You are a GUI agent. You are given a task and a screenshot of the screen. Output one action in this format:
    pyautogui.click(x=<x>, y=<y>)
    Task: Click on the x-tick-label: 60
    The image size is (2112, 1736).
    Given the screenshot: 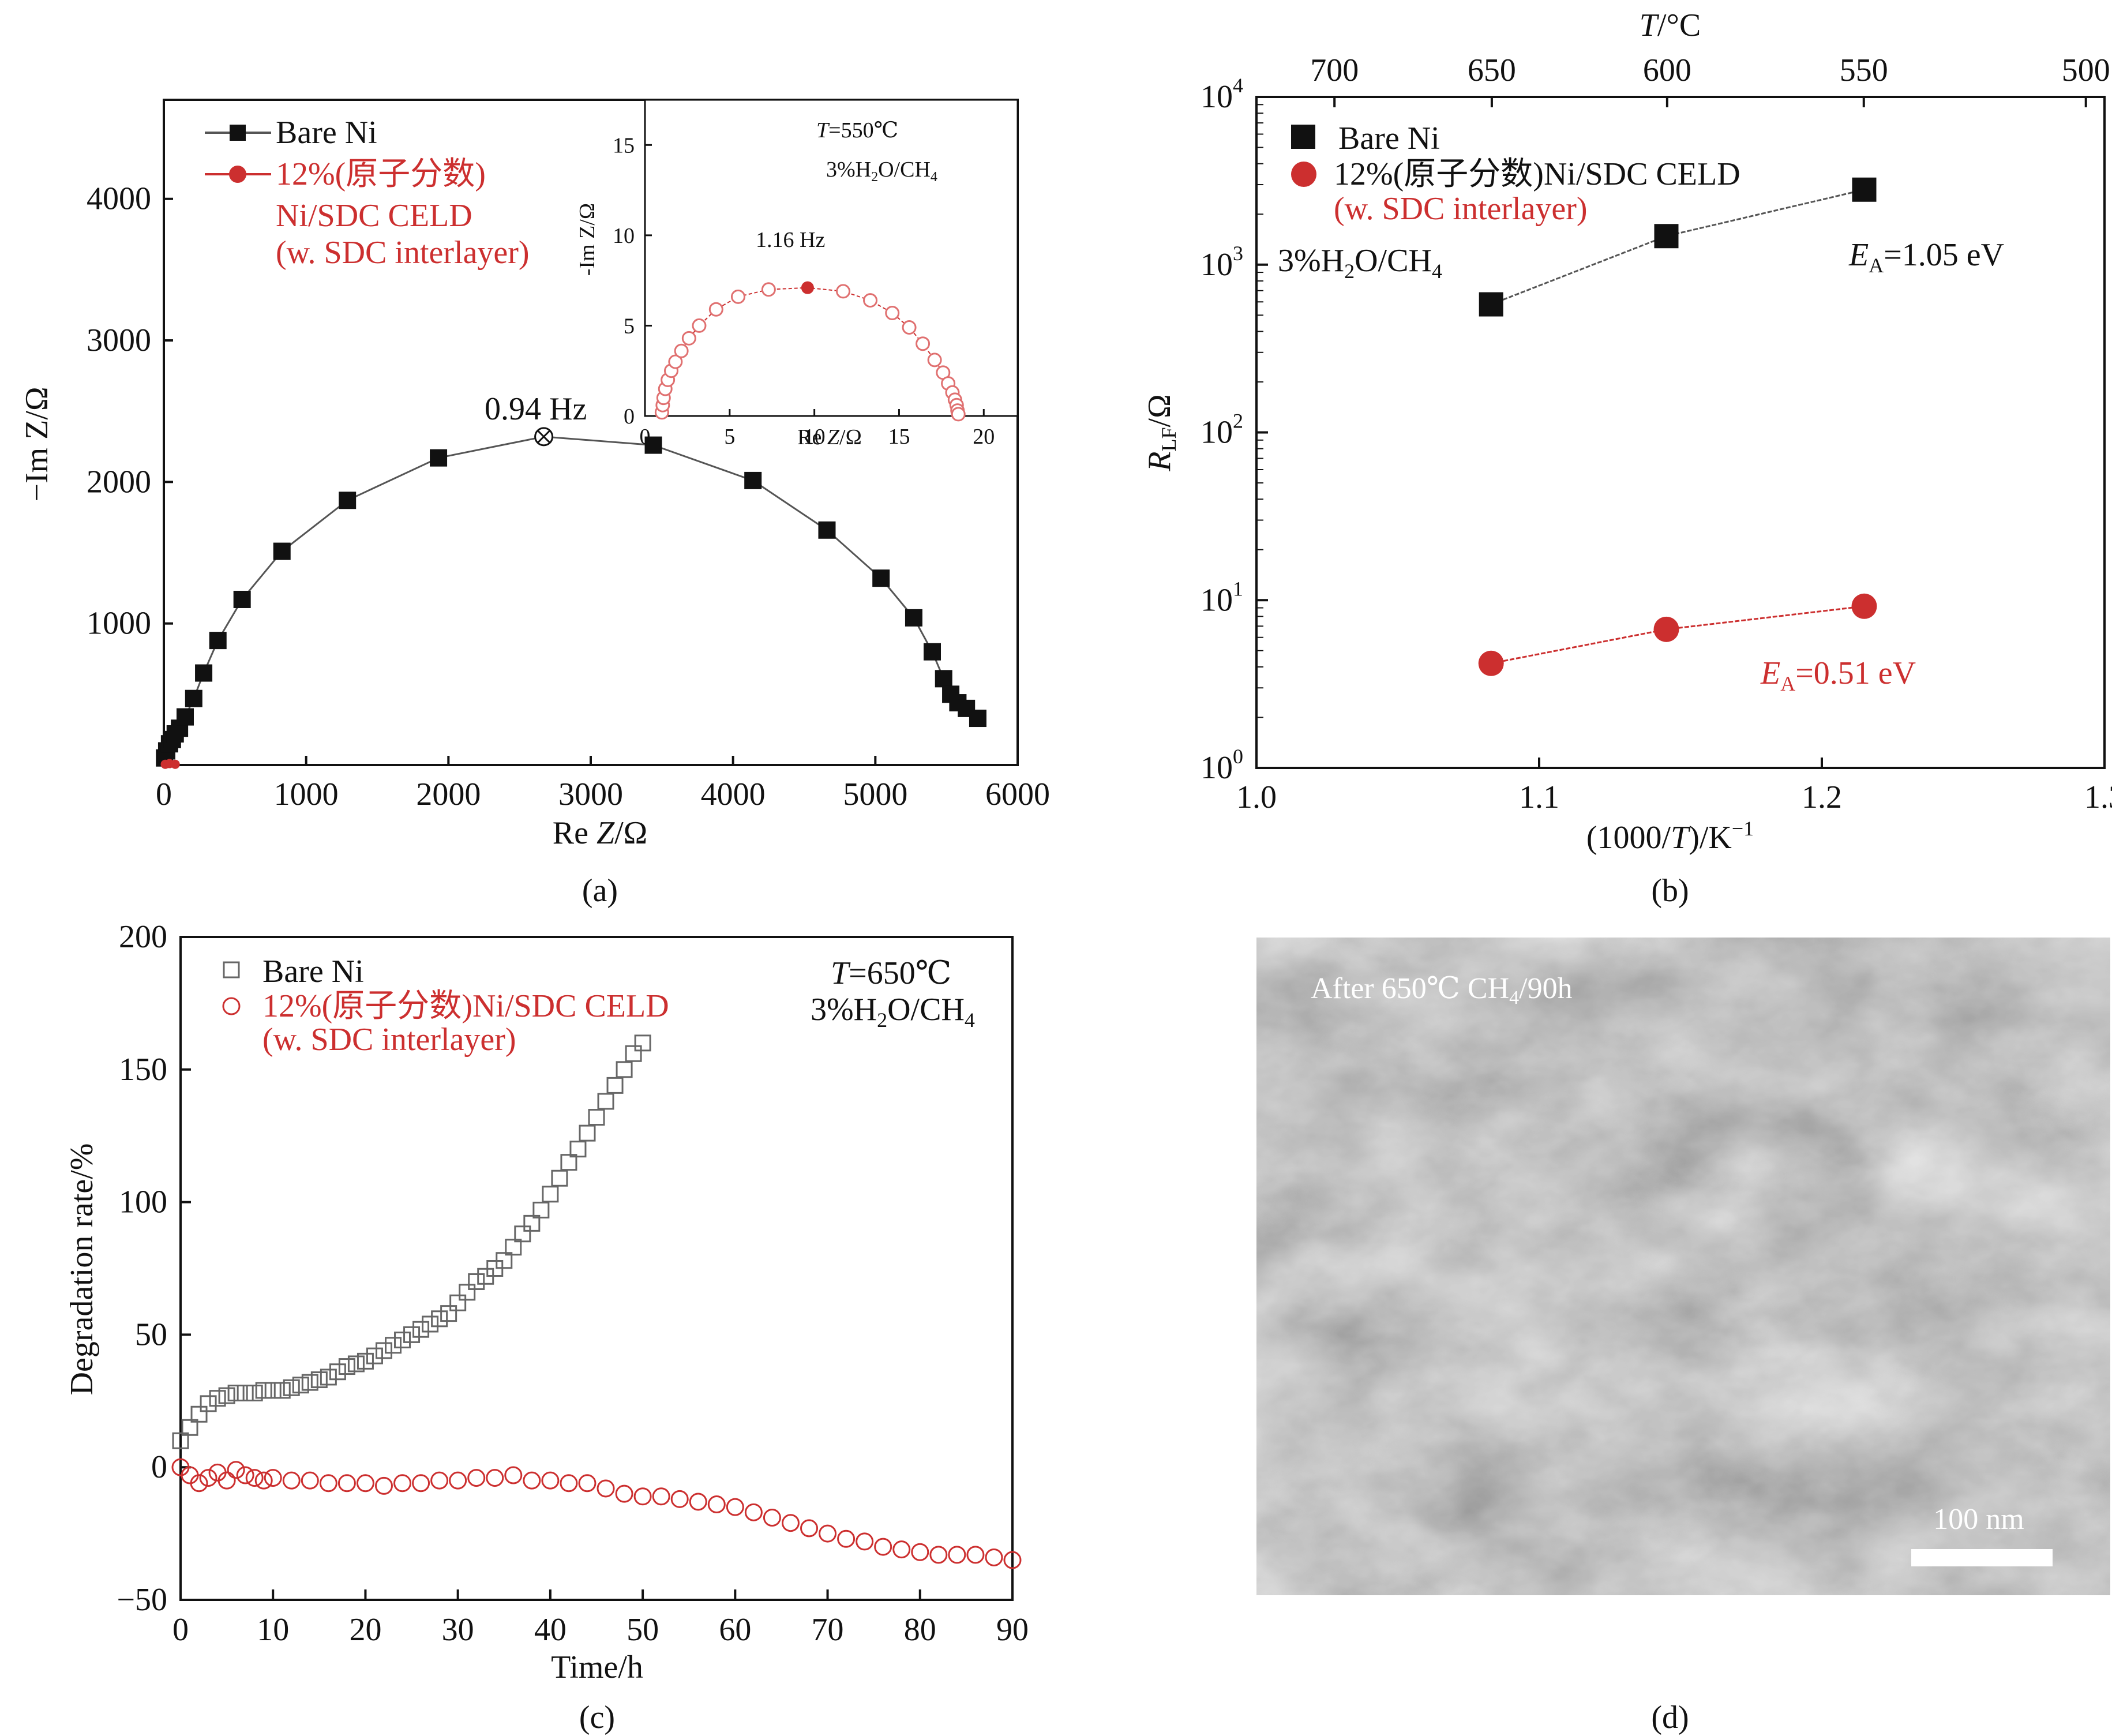 What is the action you would take?
    pyautogui.click(x=735, y=1630)
    